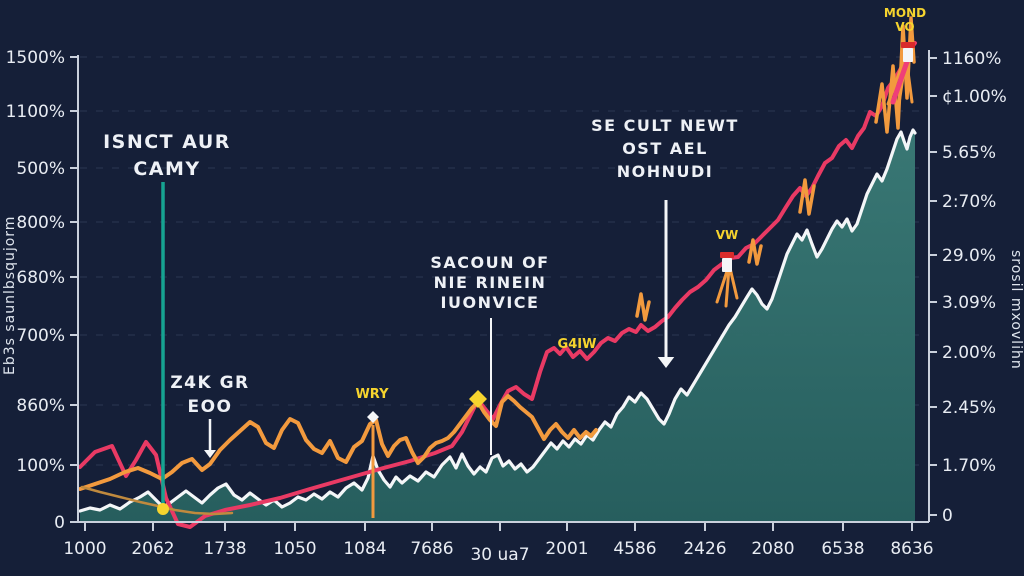 This screenshot has width=1024, height=576. Describe the element at coordinates (842, 549) in the screenshot. I see `x-tick-label: 6538` at that location.